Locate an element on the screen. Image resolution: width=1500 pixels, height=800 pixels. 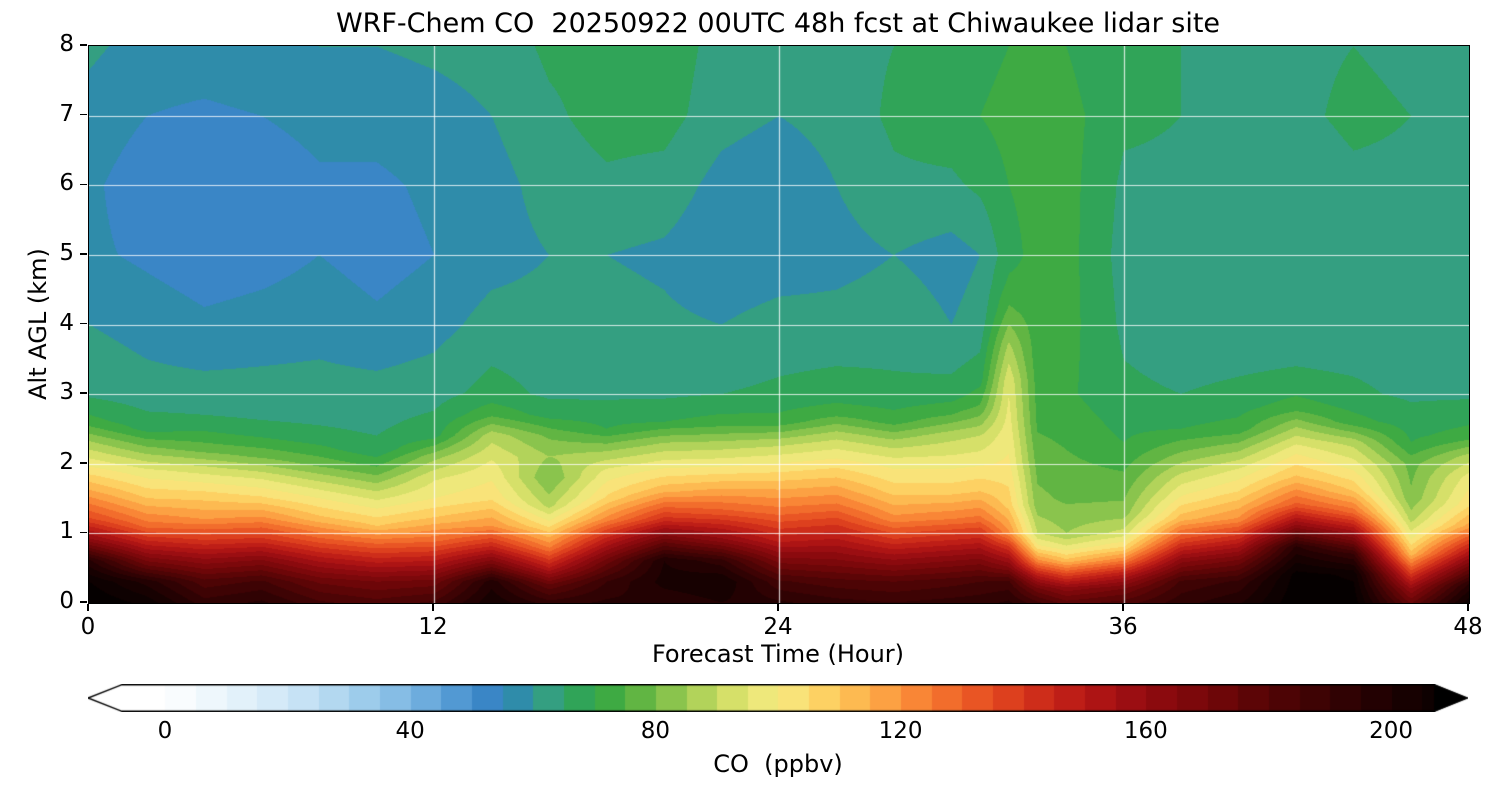
colorbar-tick-label: 0 is located at coordinates (165, 731).